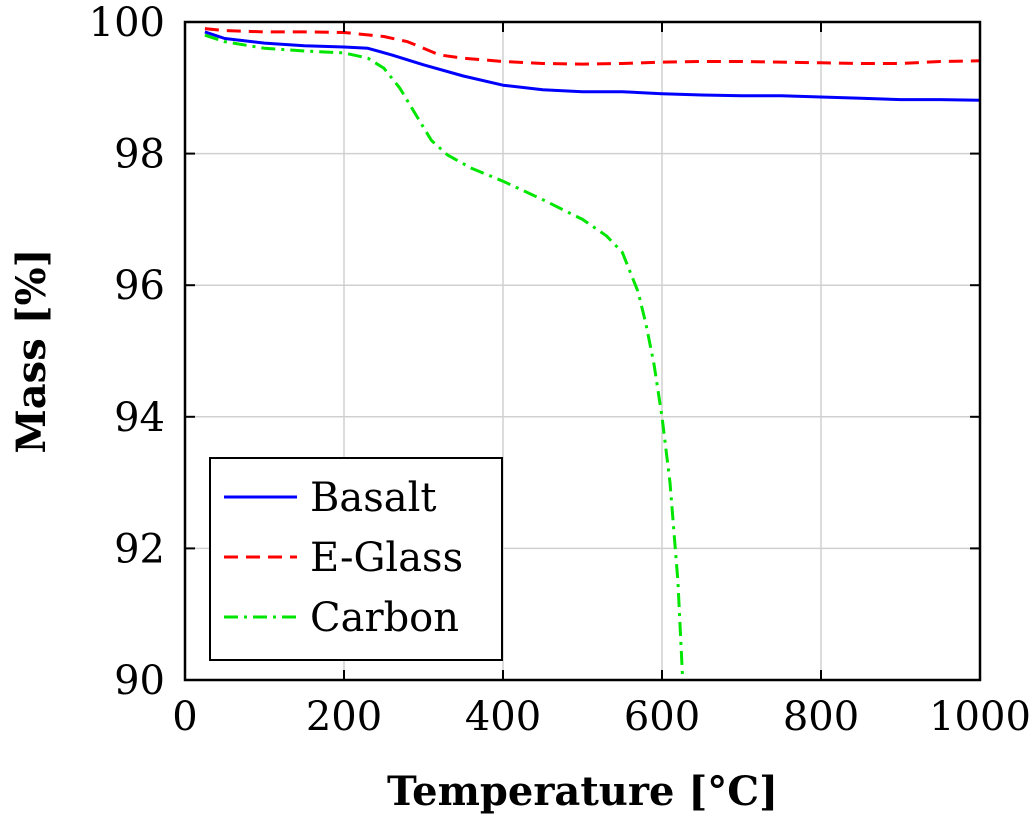 The height and width of the screenshot is (824, 1033). I want to click on series-basalt-line, so click(592, 66).